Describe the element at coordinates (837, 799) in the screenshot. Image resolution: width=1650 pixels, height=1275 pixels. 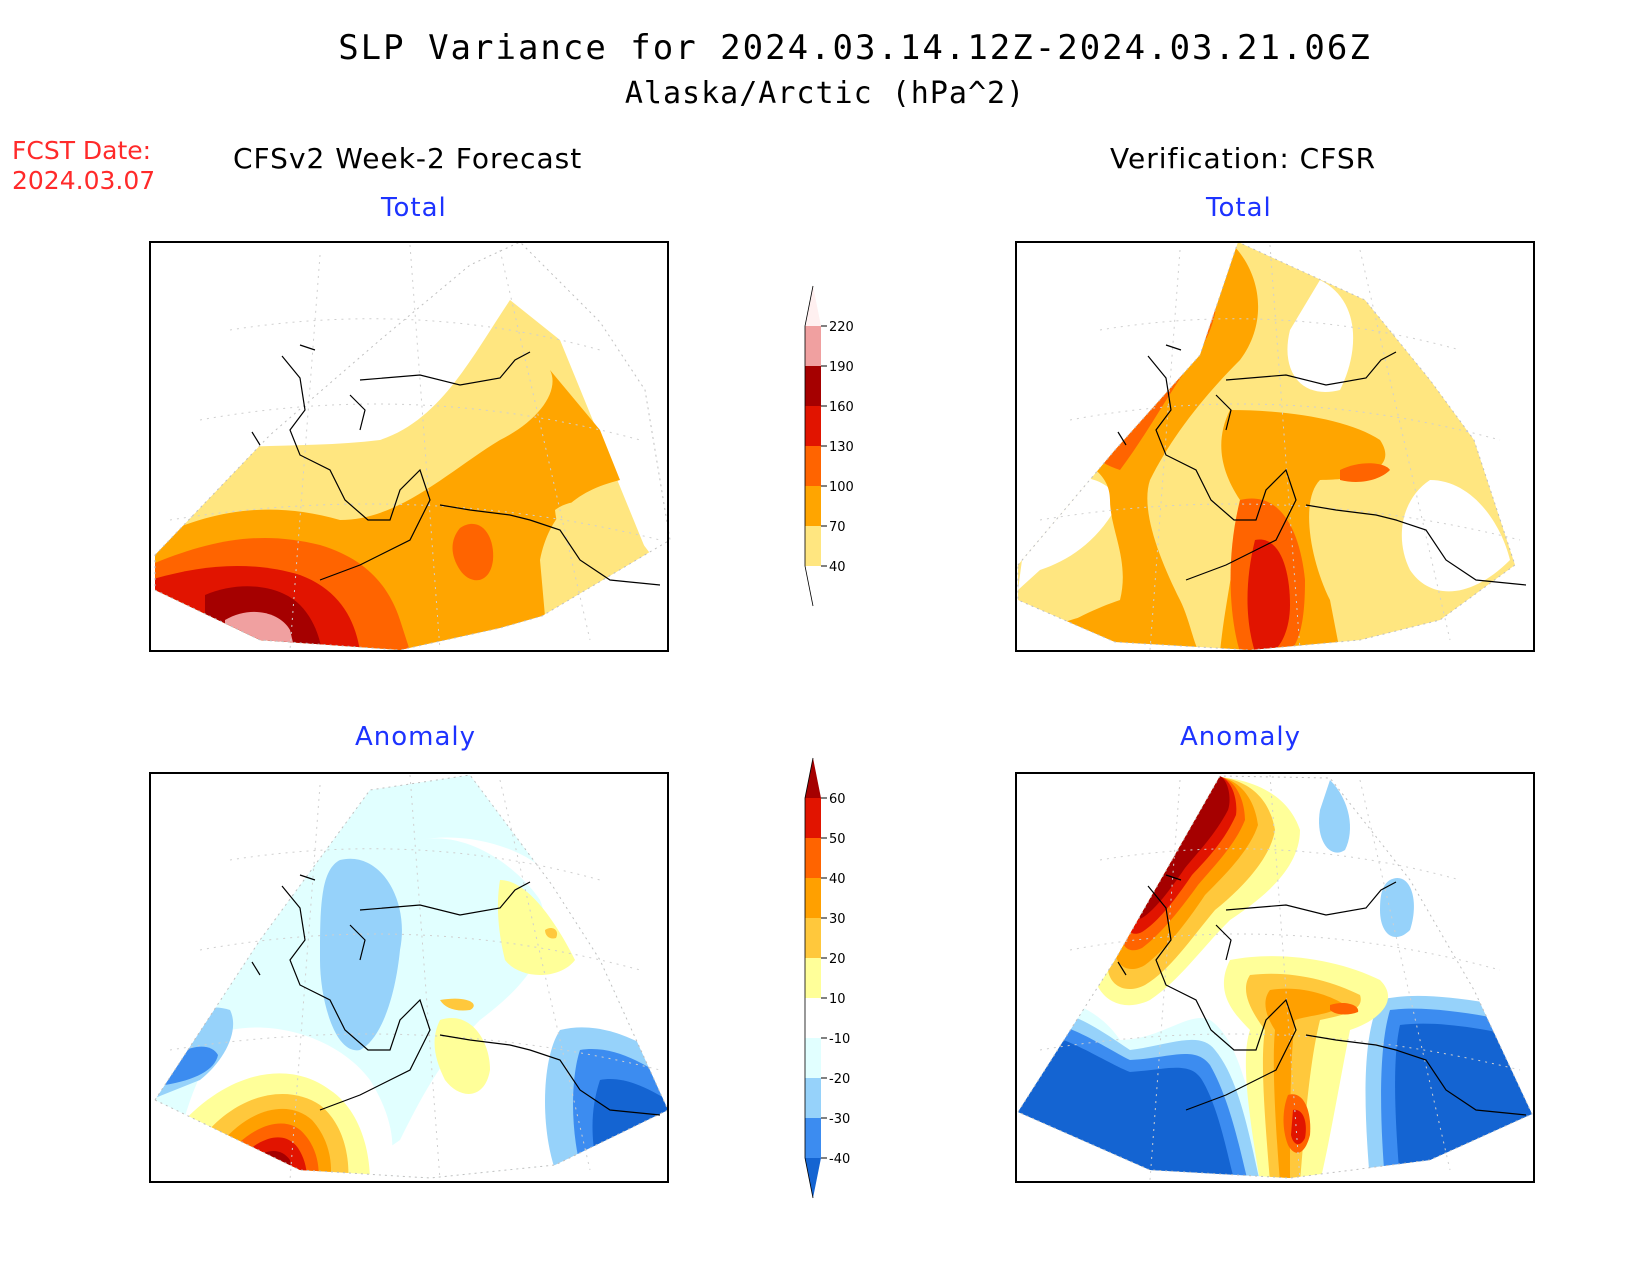
I see `colorbar-anomaly-label: 60` at that location.